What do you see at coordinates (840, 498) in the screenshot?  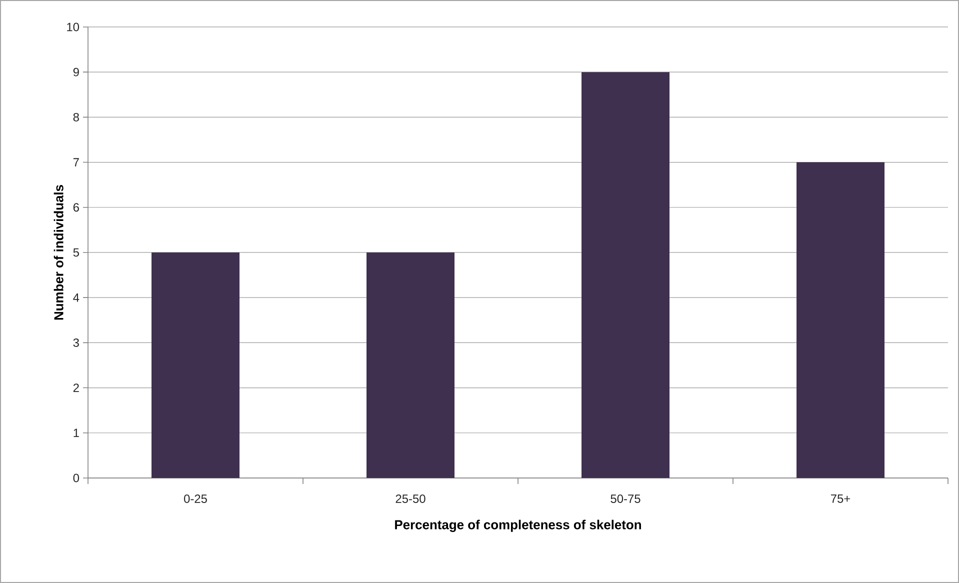 I see `x-tick-label: 75+` at bounding box center [840, 498].